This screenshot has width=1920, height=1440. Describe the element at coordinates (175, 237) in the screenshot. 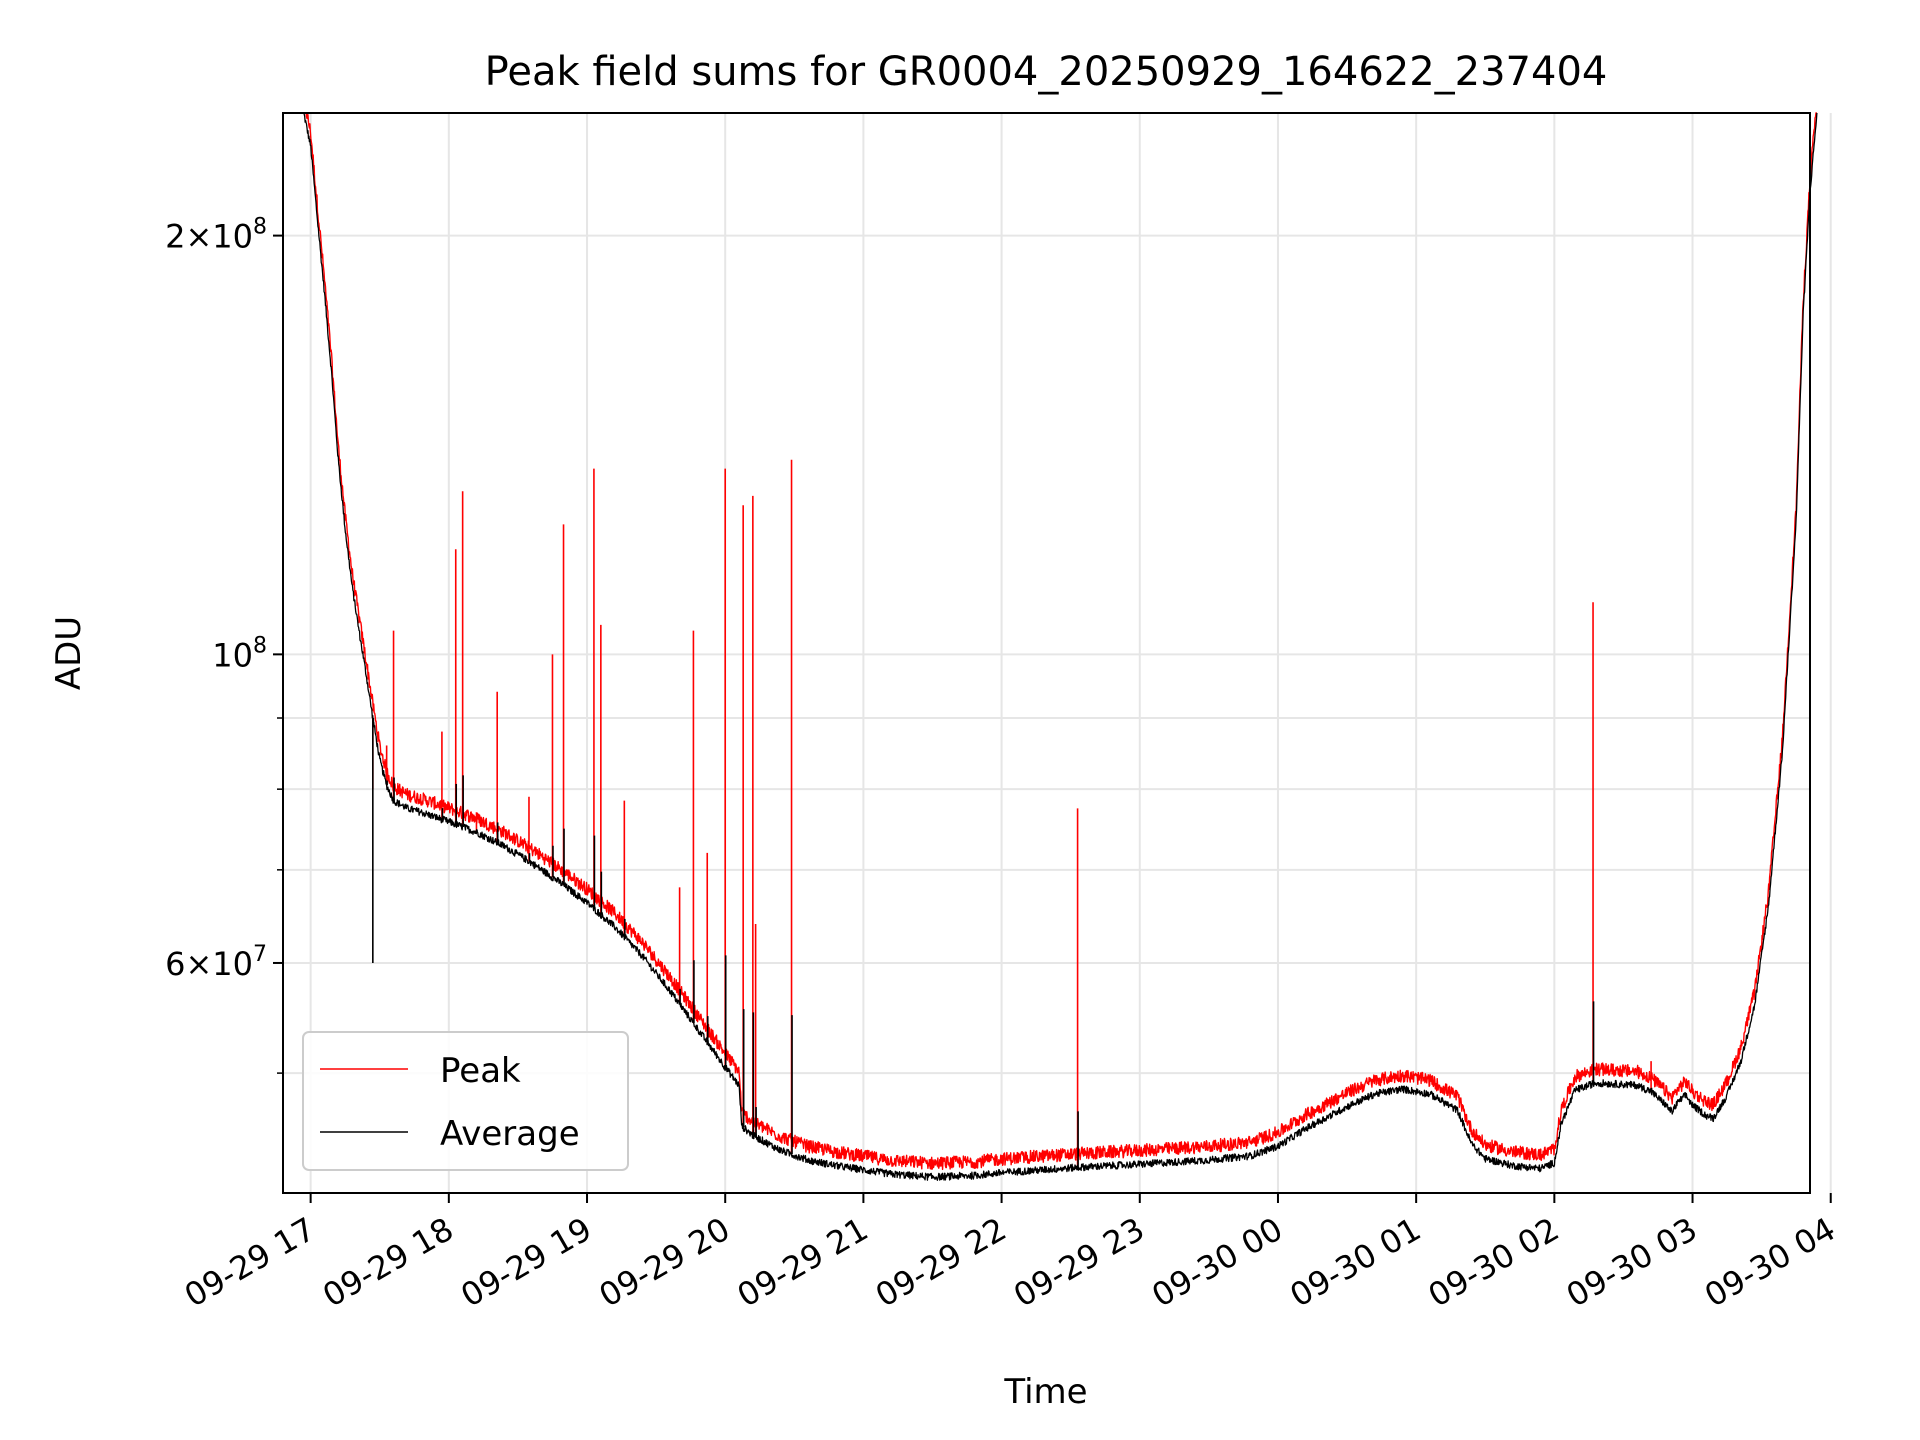

I see `y-tick-mantissa: 2` at that location.